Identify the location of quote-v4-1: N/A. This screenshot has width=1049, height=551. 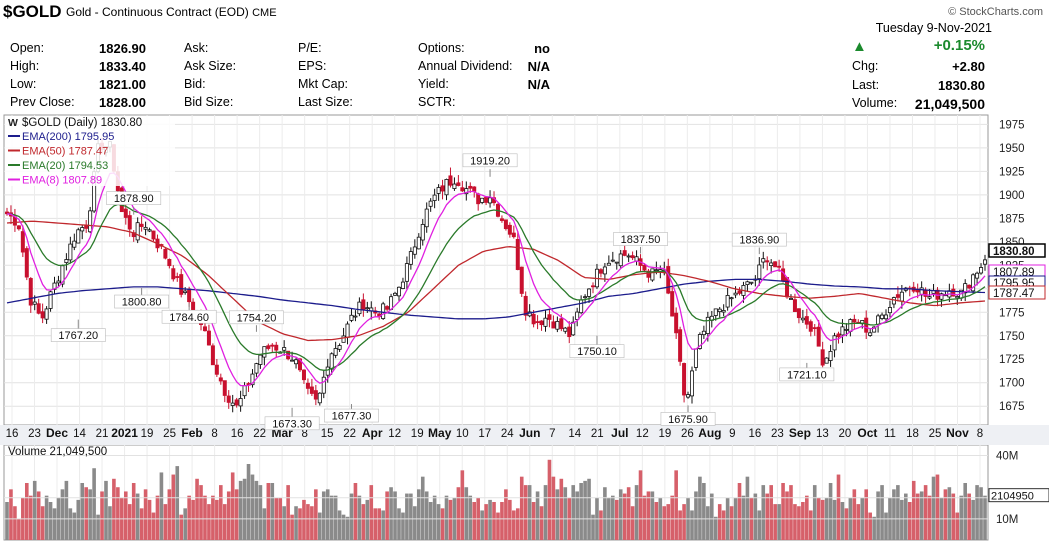
(538, 66).